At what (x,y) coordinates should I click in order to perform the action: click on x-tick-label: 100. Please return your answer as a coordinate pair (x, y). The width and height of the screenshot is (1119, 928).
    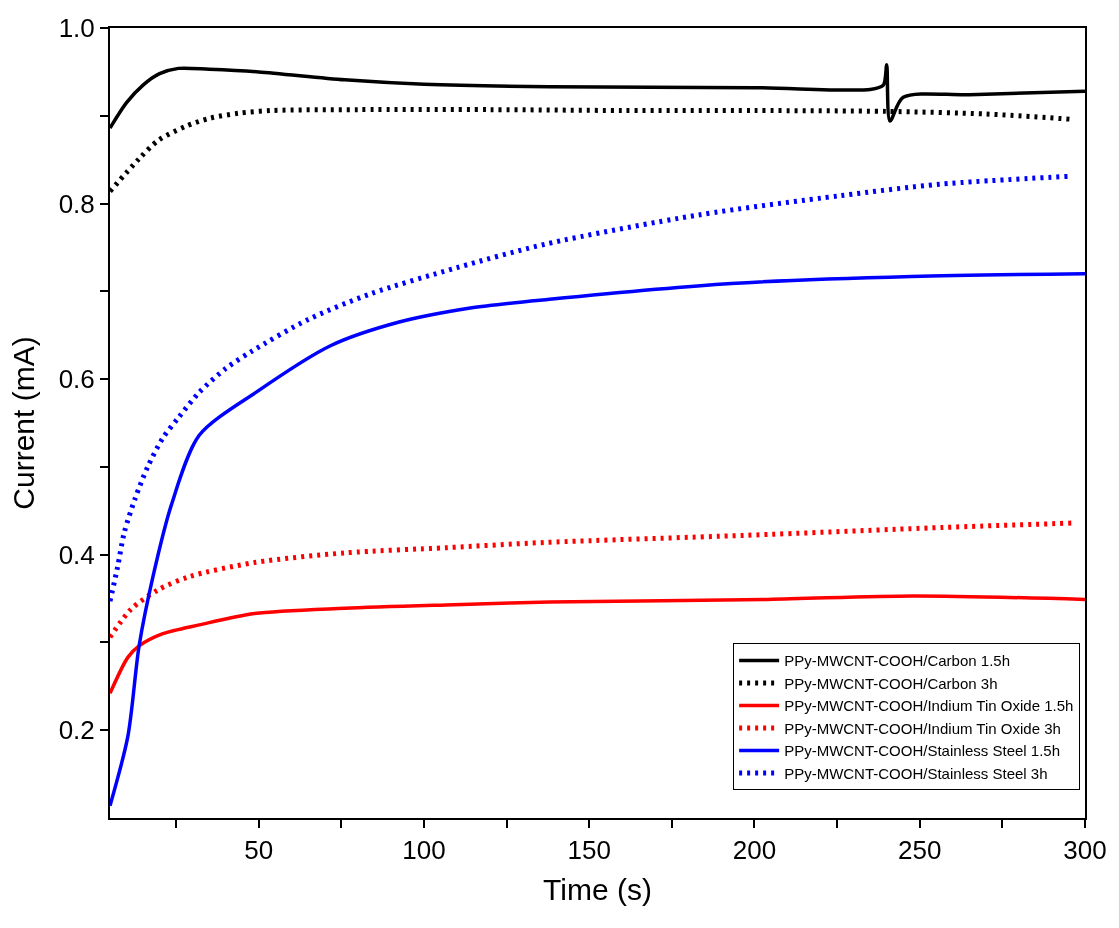
    Looking at the image, I should click on (424, 850).